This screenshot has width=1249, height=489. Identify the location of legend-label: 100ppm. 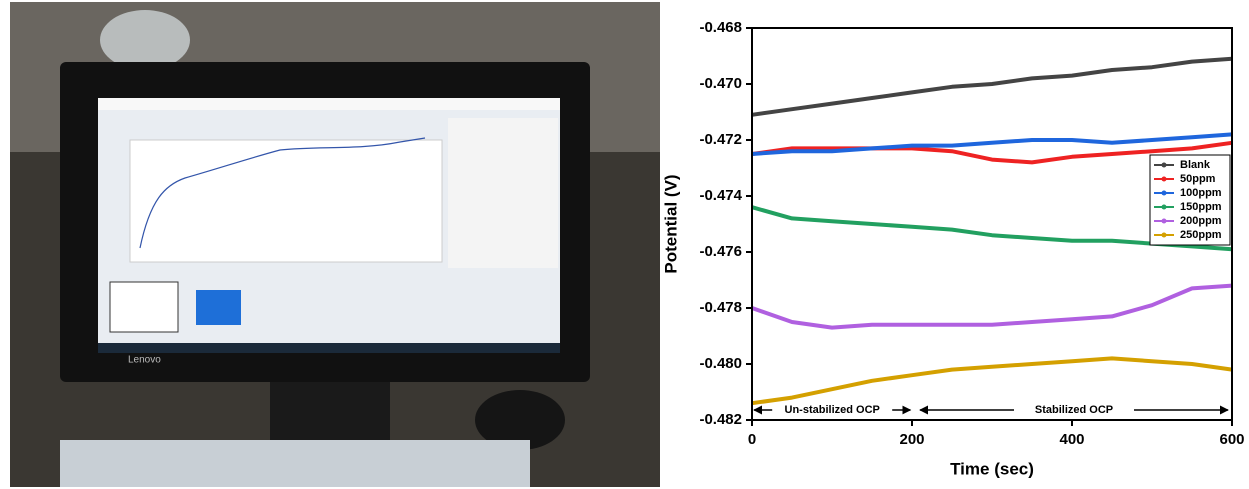
(1201, 193).